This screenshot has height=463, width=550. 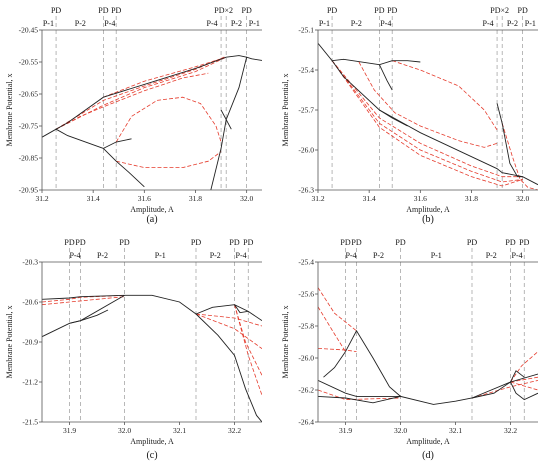 What do you see at coordinates (306, 390) in the screenshot?
I see `y-tick-label: -26.2` at bounding box center [306, 390].